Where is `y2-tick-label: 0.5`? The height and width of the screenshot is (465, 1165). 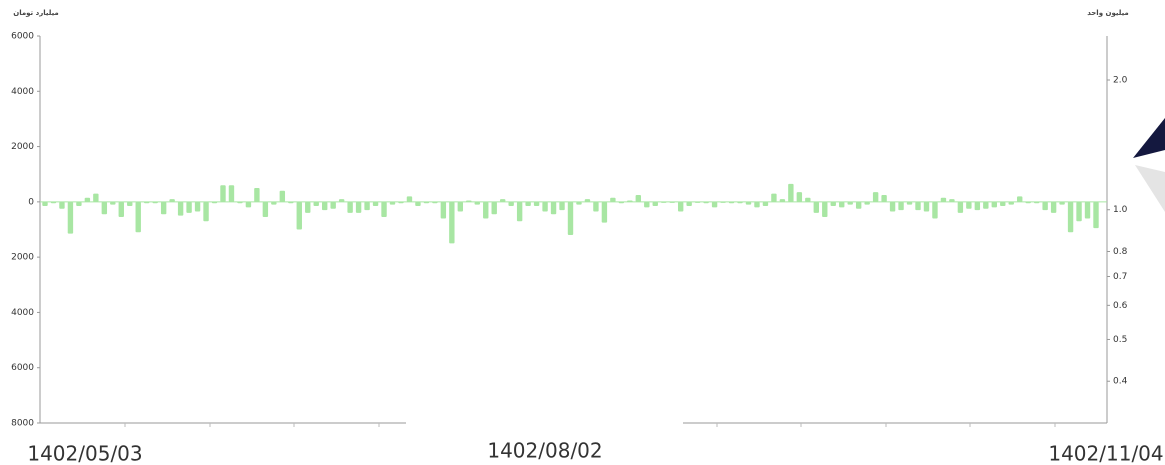 y2-tick-label: 0.5 is located at coordinates (1120, 340).